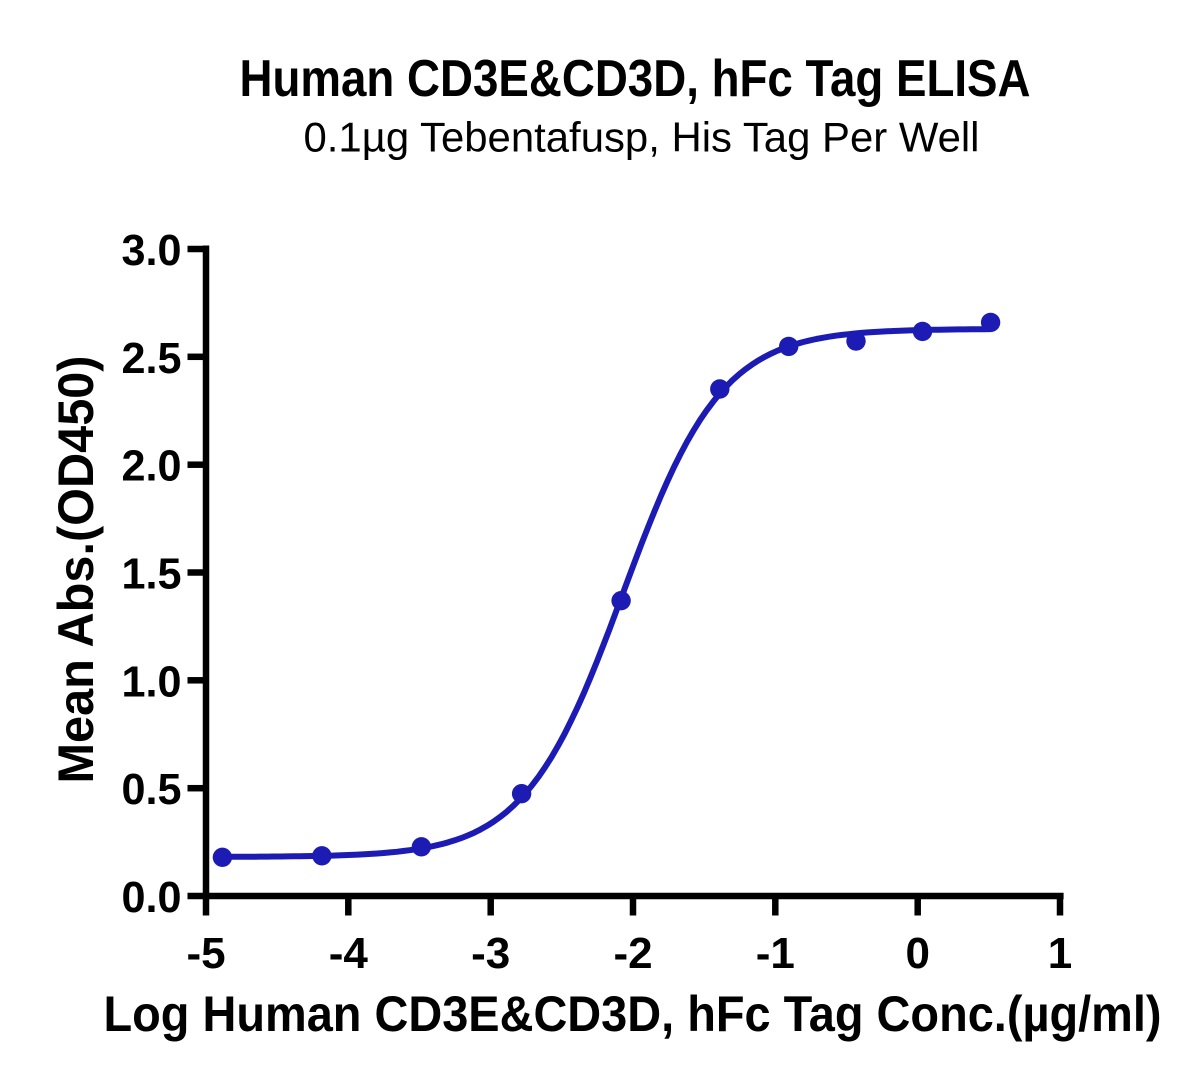  Describe the element at coordinates (205, 953) in the screenshot. I see `svg-text: -5` at that location.